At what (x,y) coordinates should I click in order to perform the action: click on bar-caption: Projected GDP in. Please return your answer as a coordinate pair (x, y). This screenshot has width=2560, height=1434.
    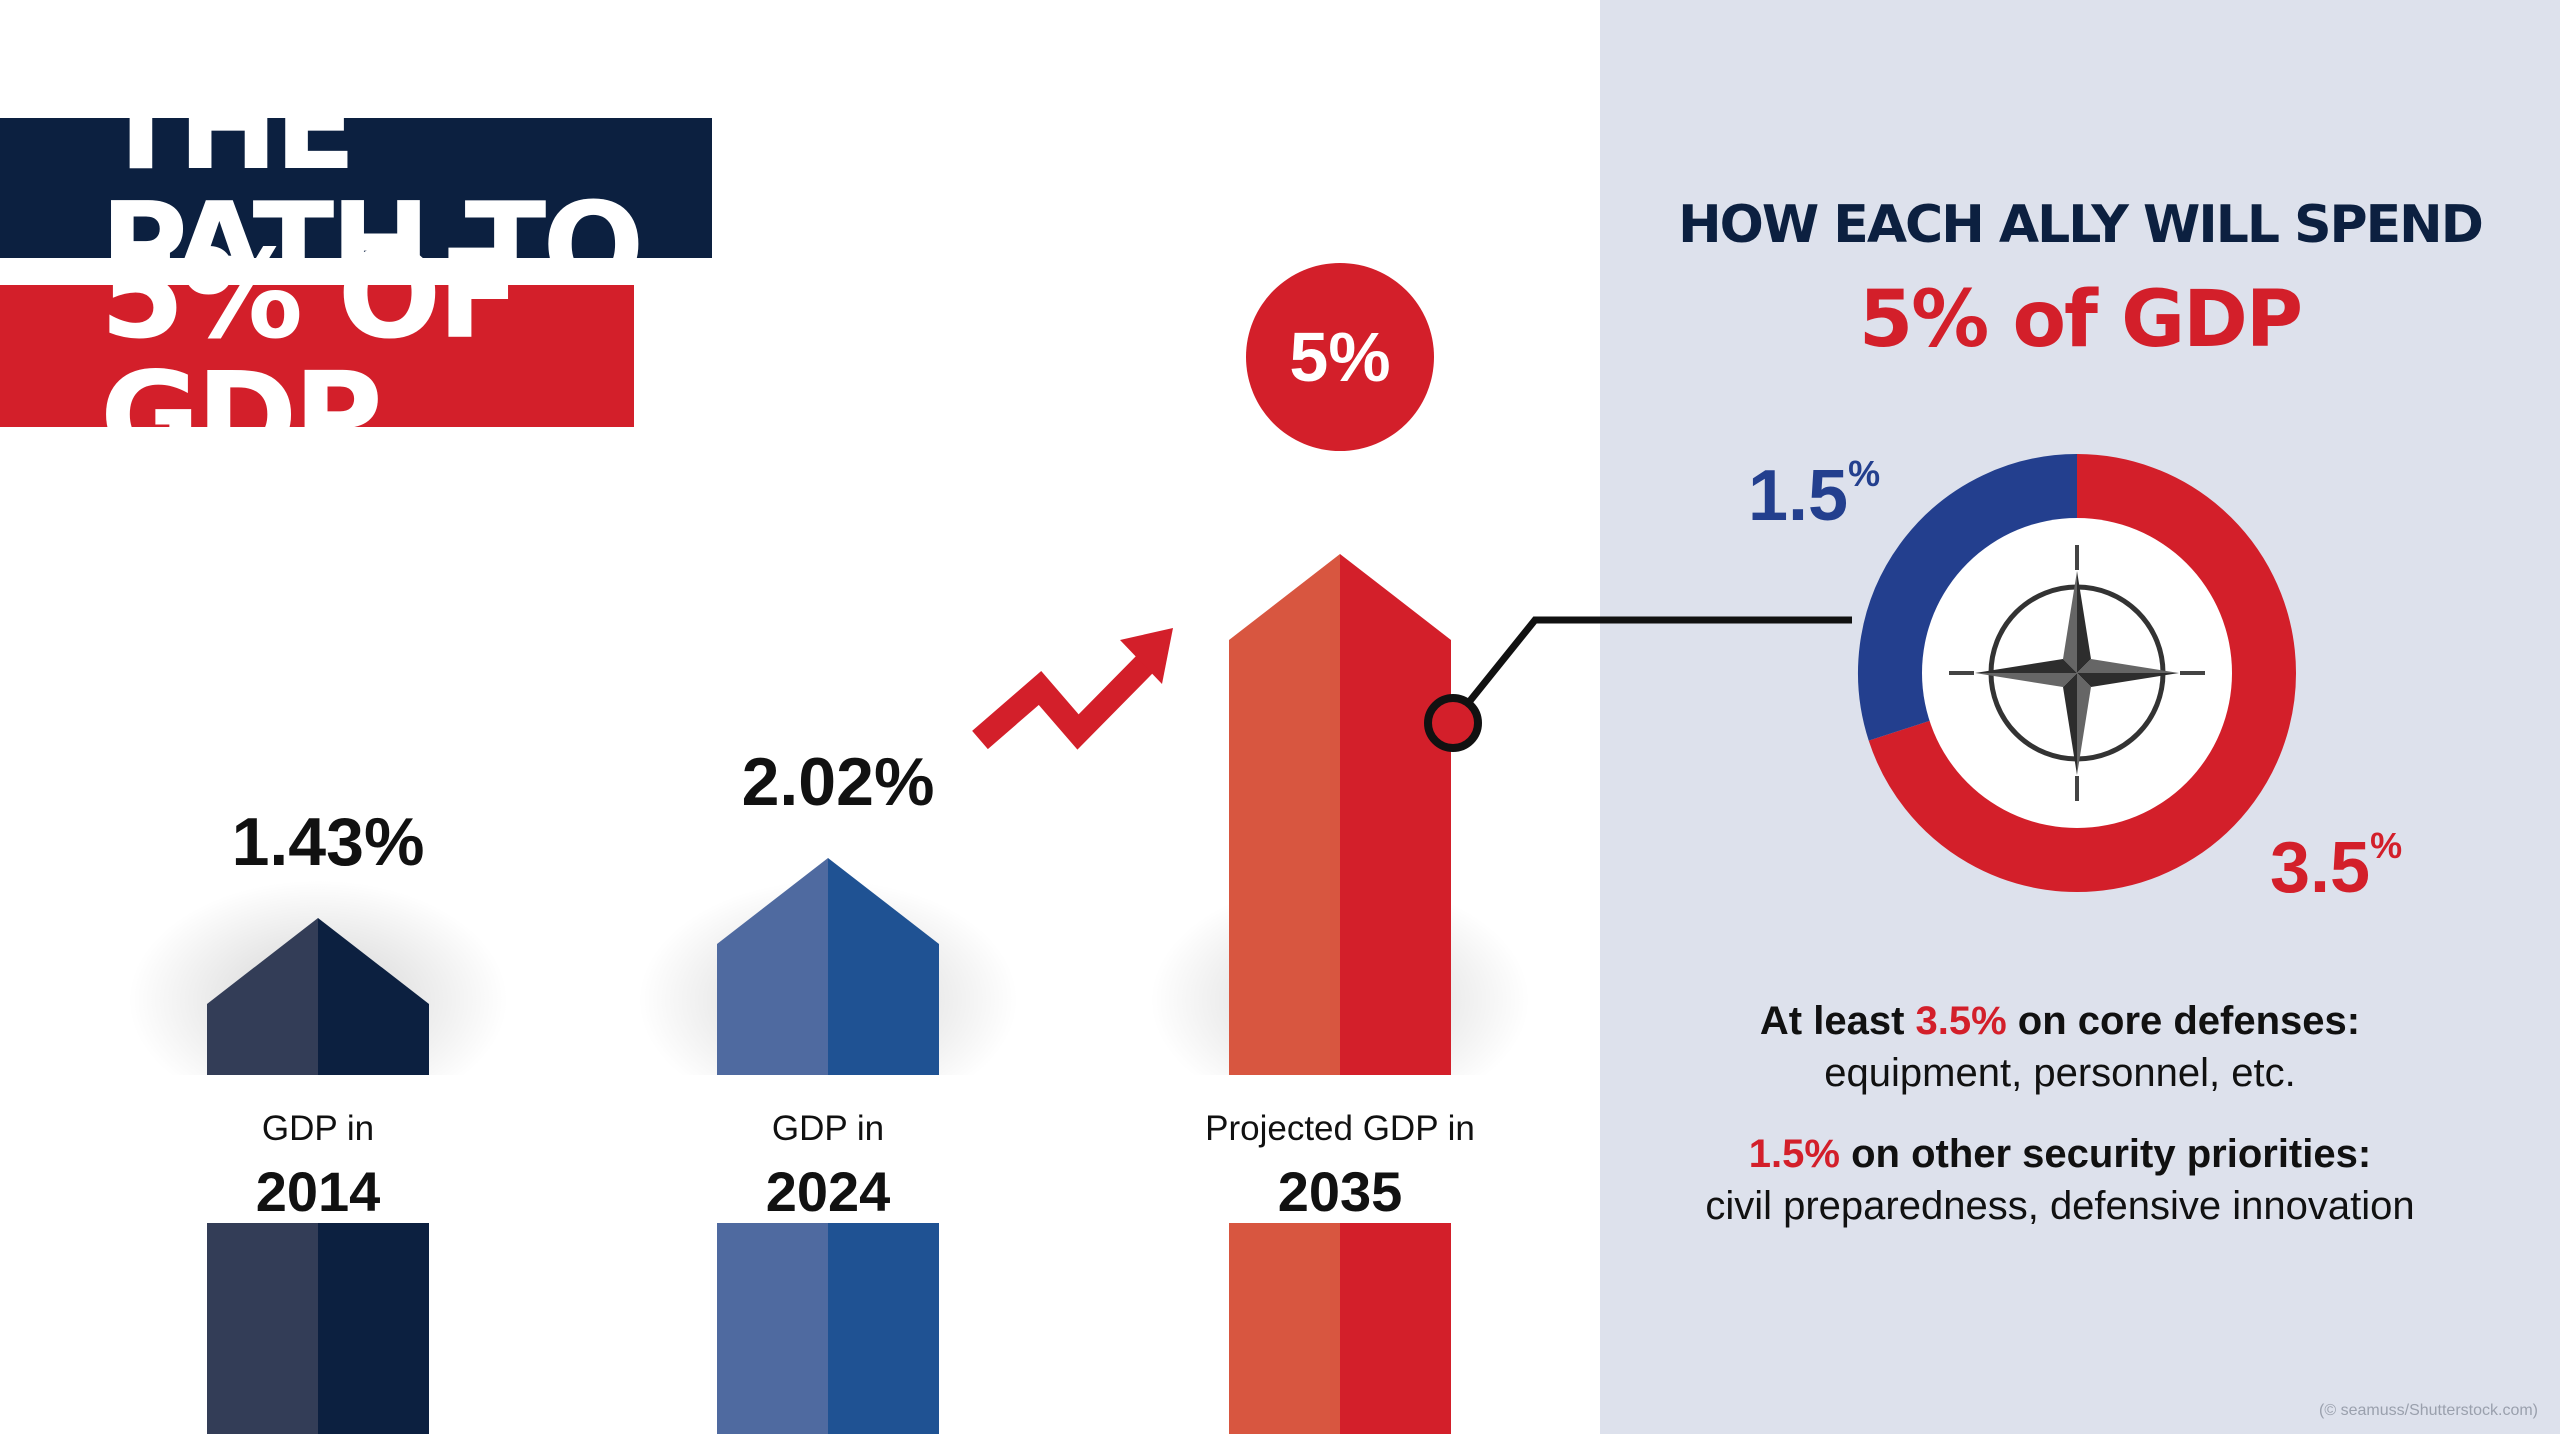
    Looking at the image, I should click on (1340, 1128).